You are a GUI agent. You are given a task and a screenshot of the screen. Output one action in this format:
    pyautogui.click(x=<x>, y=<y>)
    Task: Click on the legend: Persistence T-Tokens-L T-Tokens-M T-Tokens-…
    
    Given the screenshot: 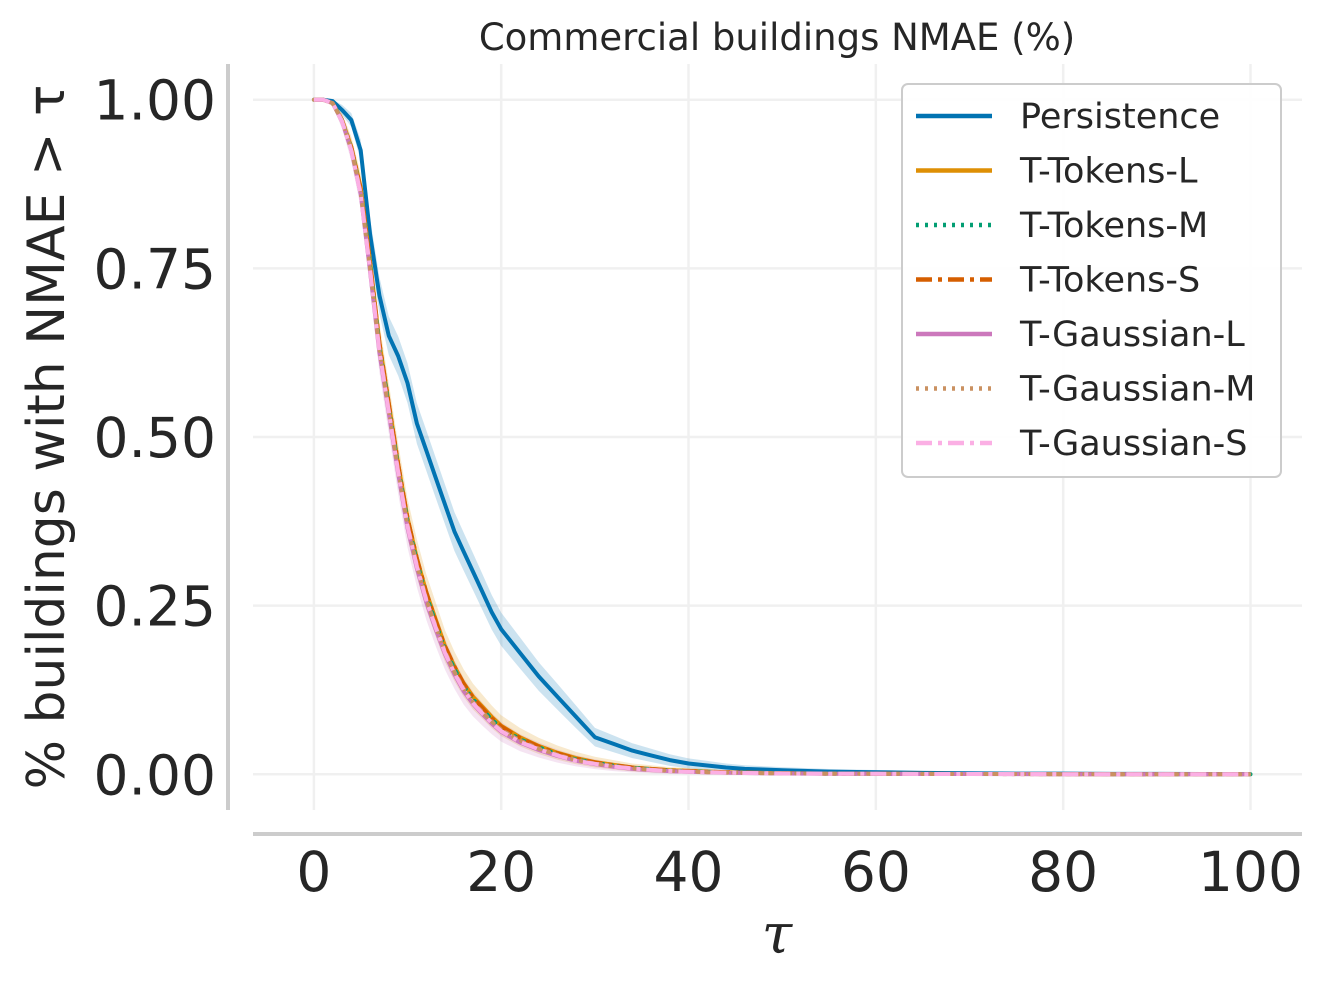 What is the action you would take?
    pyautogui.click(x=1091, y=280)
    